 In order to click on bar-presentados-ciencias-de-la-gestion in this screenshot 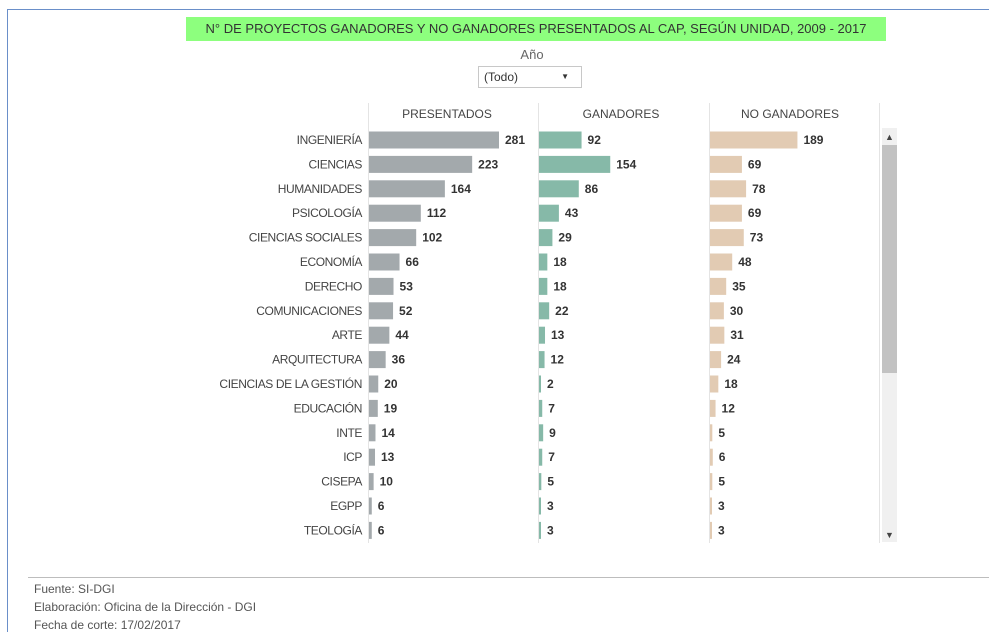, I will do `click(374, 384)`.